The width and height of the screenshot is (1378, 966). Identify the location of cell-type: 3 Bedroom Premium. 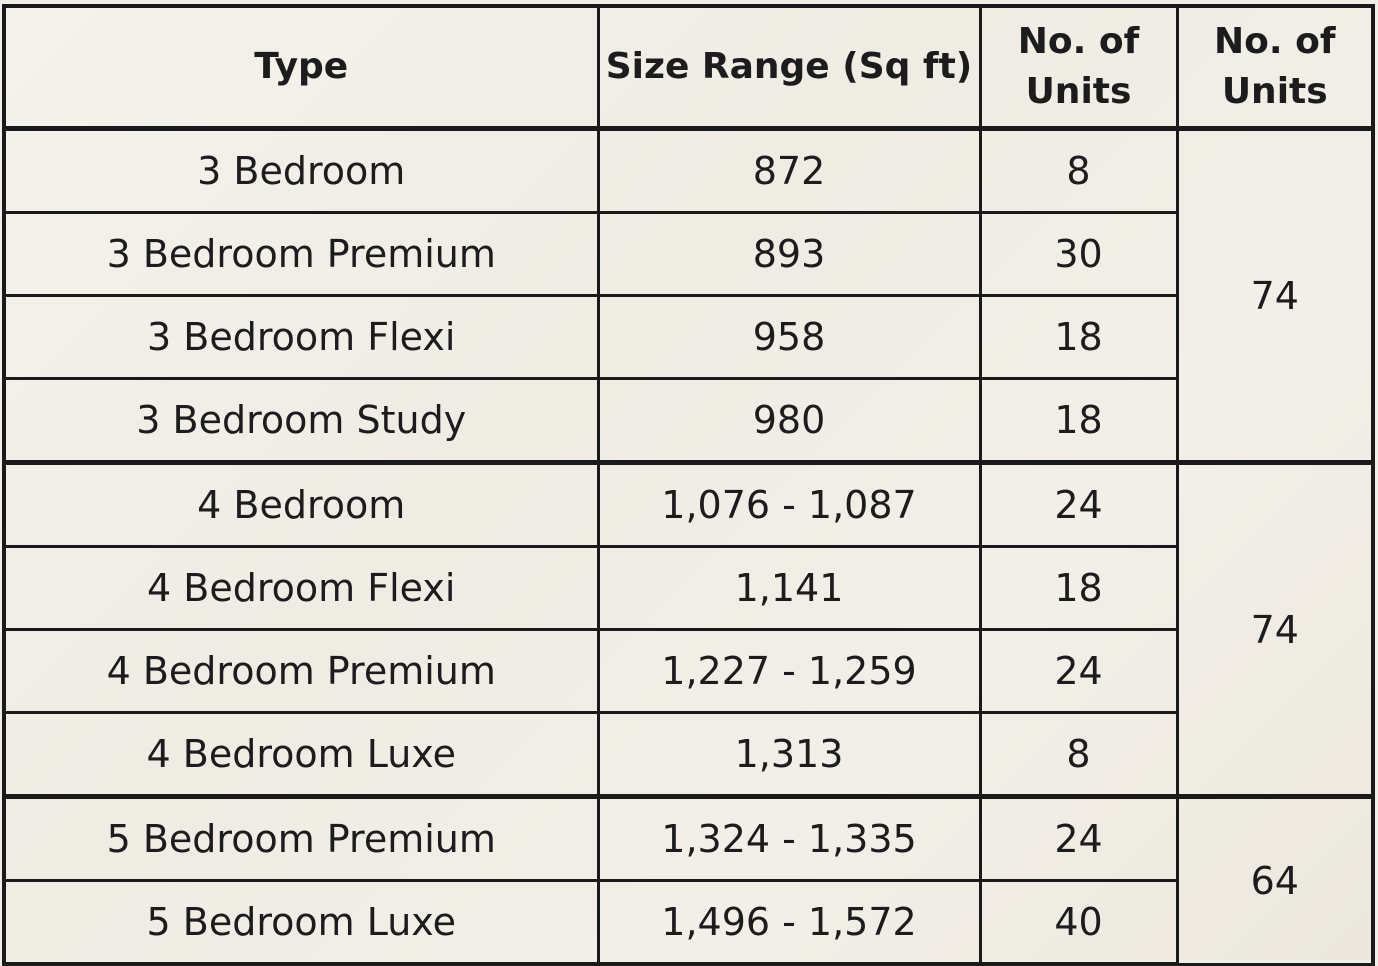
(301, 254).